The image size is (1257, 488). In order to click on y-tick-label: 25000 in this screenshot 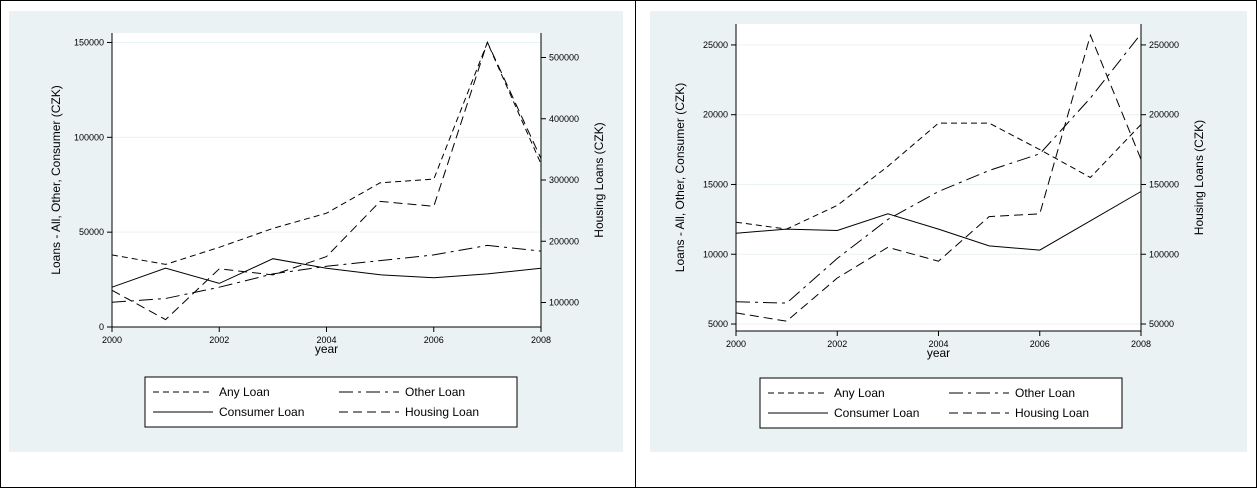, I will do `click(715, 45)`.